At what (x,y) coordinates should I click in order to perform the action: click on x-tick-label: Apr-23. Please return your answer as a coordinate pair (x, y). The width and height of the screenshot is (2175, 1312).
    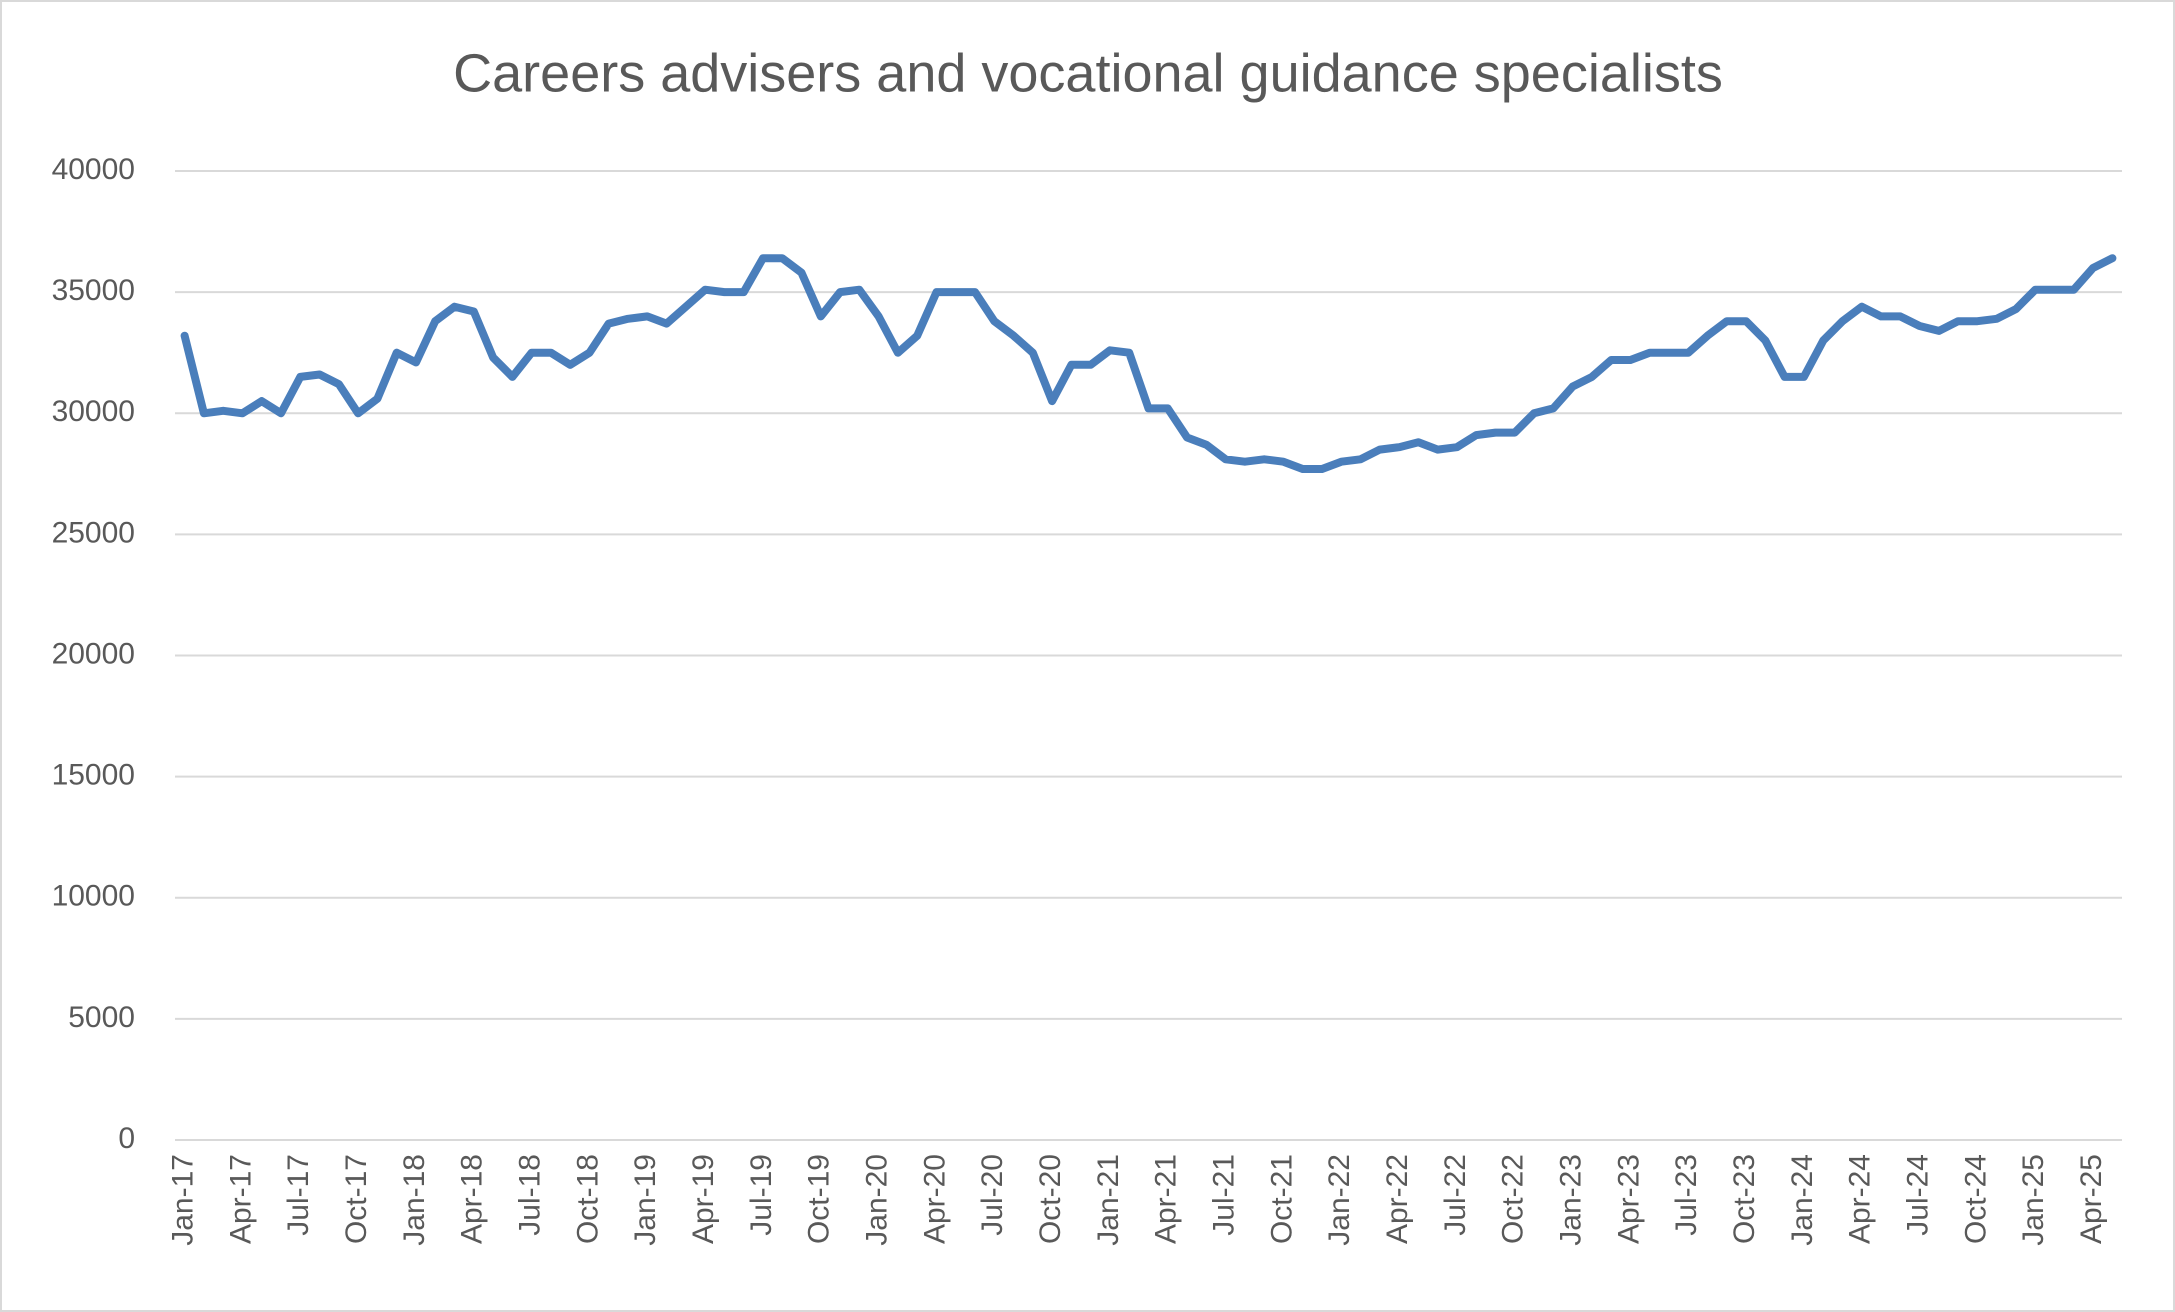
    Looking at the image, I should click on (1628, 1199).